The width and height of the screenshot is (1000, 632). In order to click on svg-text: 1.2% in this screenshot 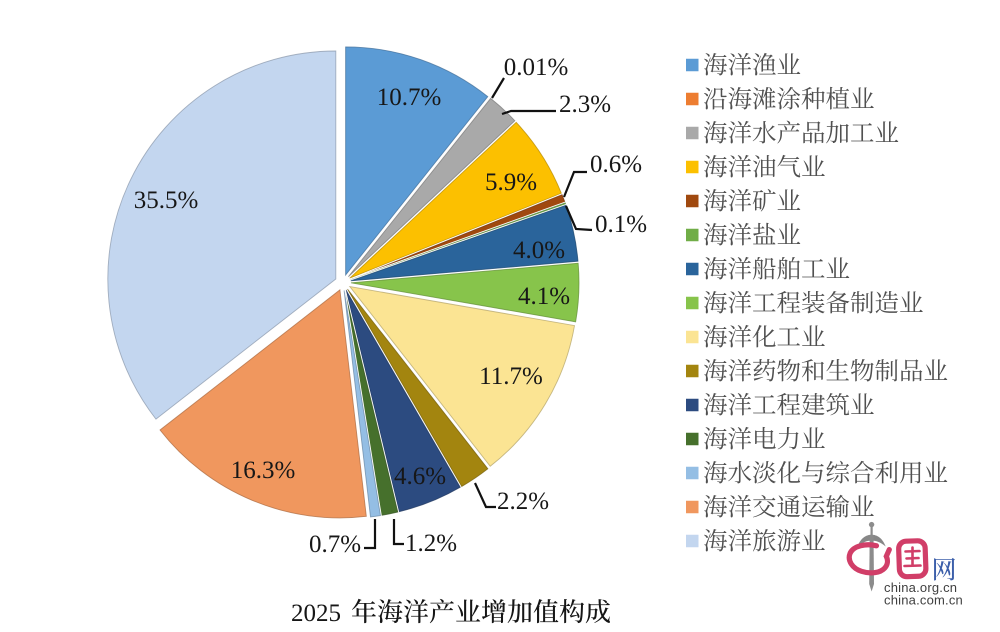, I will do `click(431, 543)`.